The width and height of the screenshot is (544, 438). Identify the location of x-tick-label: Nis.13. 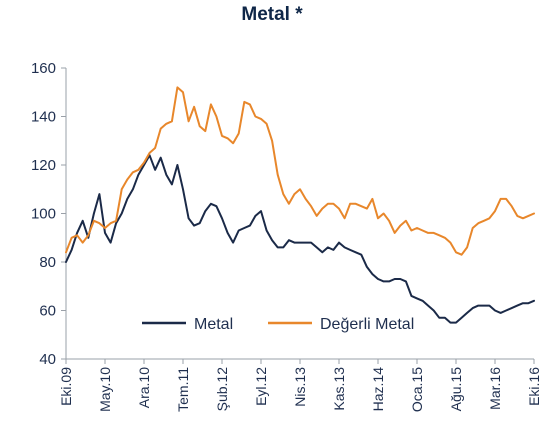
(300, 387).